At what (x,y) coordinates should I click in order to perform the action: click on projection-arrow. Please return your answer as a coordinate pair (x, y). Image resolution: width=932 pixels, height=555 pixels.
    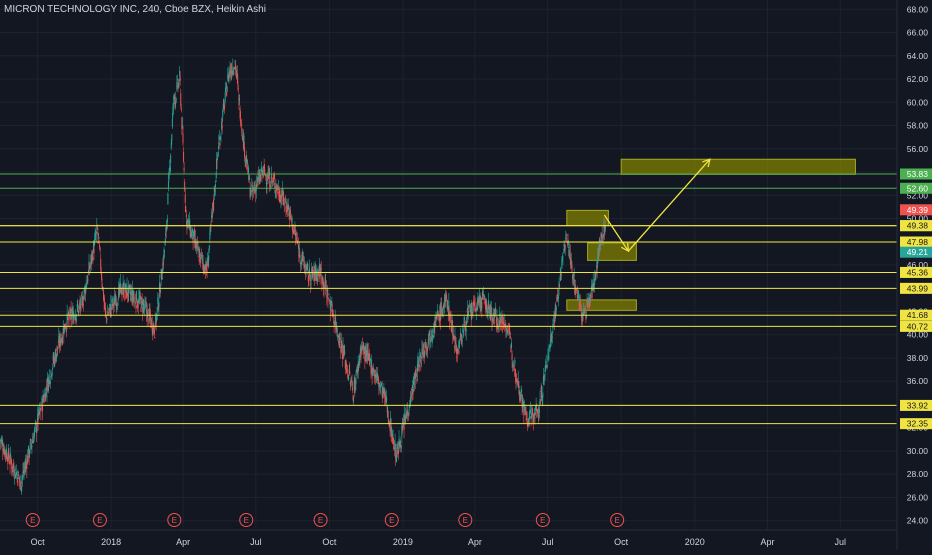
    Looking at the image, I should click on (657, 205).